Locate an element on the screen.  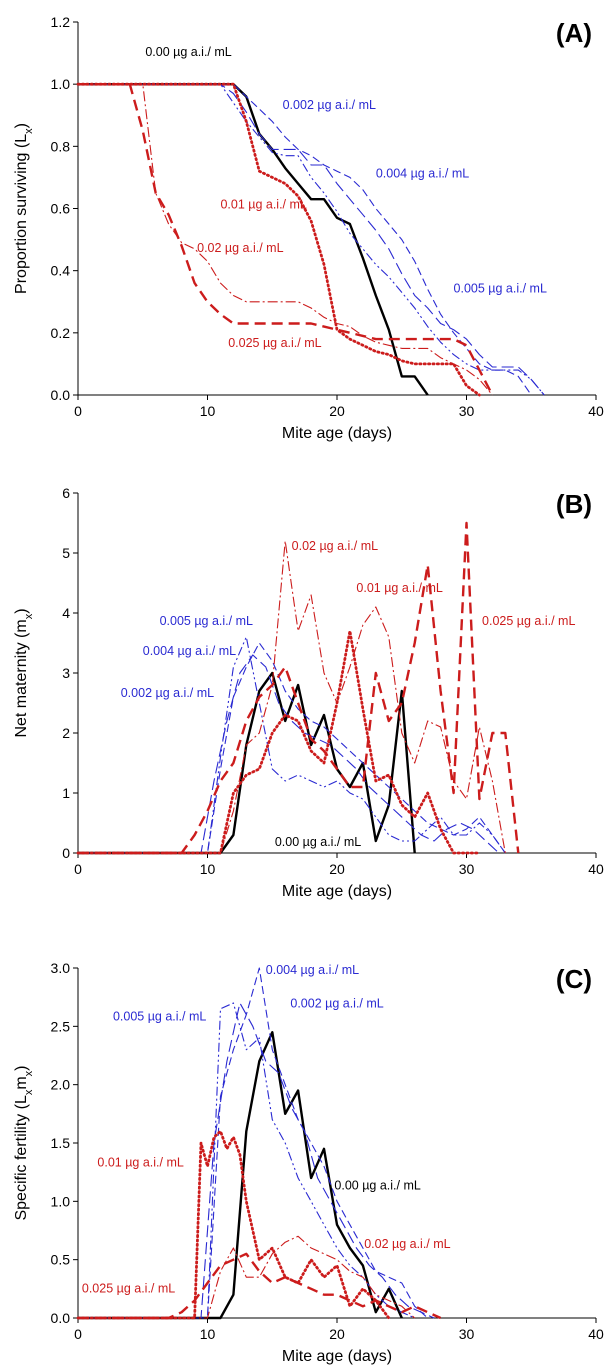
panel-letter: (A) is located at coordinates (574, 33).